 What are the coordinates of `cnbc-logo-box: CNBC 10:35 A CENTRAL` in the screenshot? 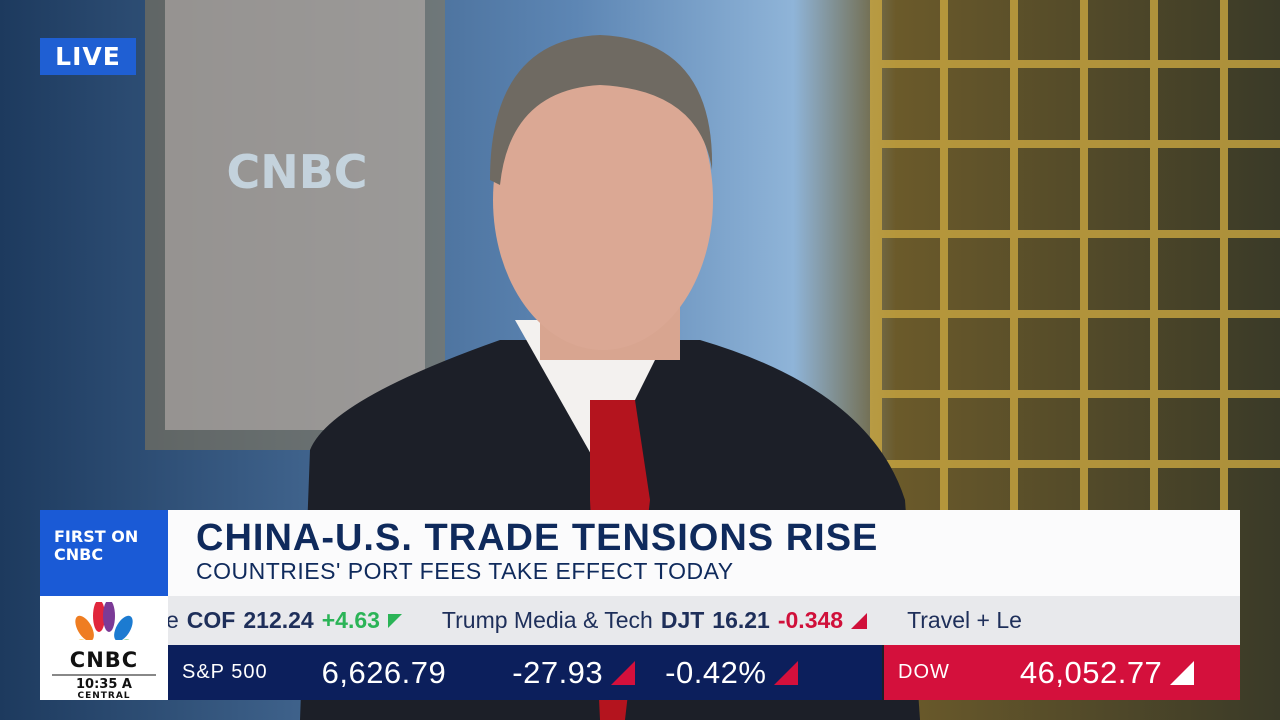 It's located at (104, 648).